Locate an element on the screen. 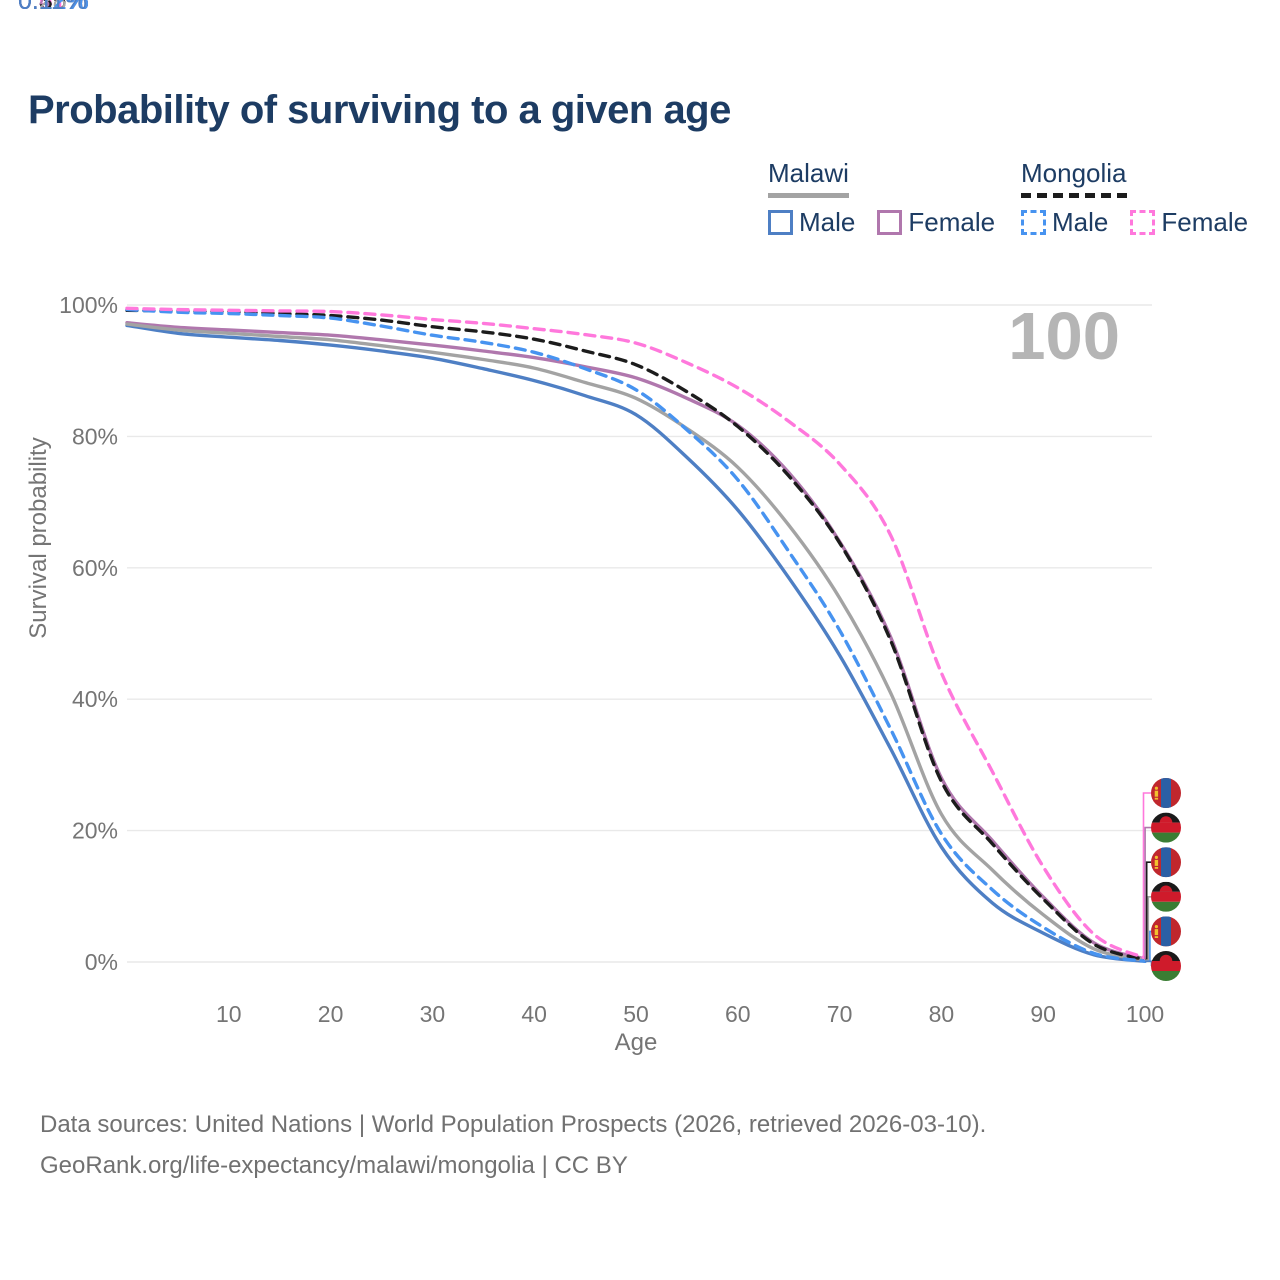 The image size is (1280, 1280). end-label-value-mongolia-both: 0.35% is located at coordinates (53, 7).